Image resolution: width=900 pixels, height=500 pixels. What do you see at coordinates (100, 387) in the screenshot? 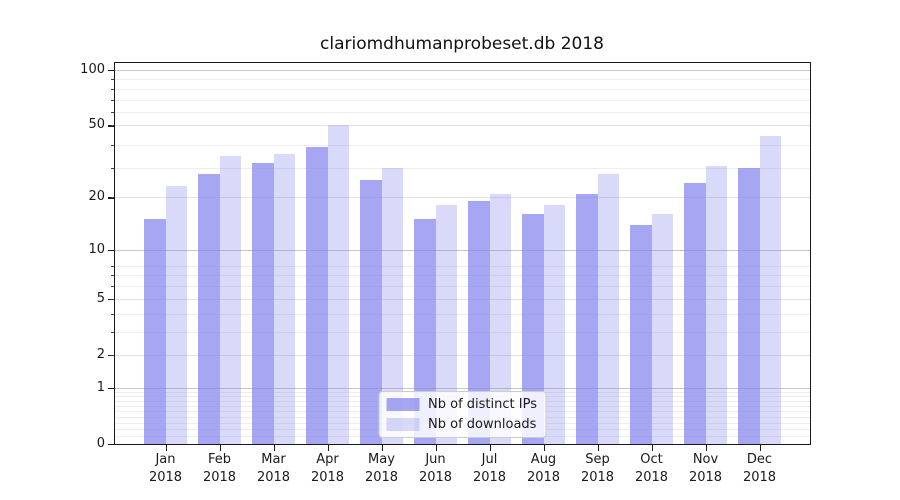
I see `y-axis-tick-label: 1` at bounding box center [100, 387].